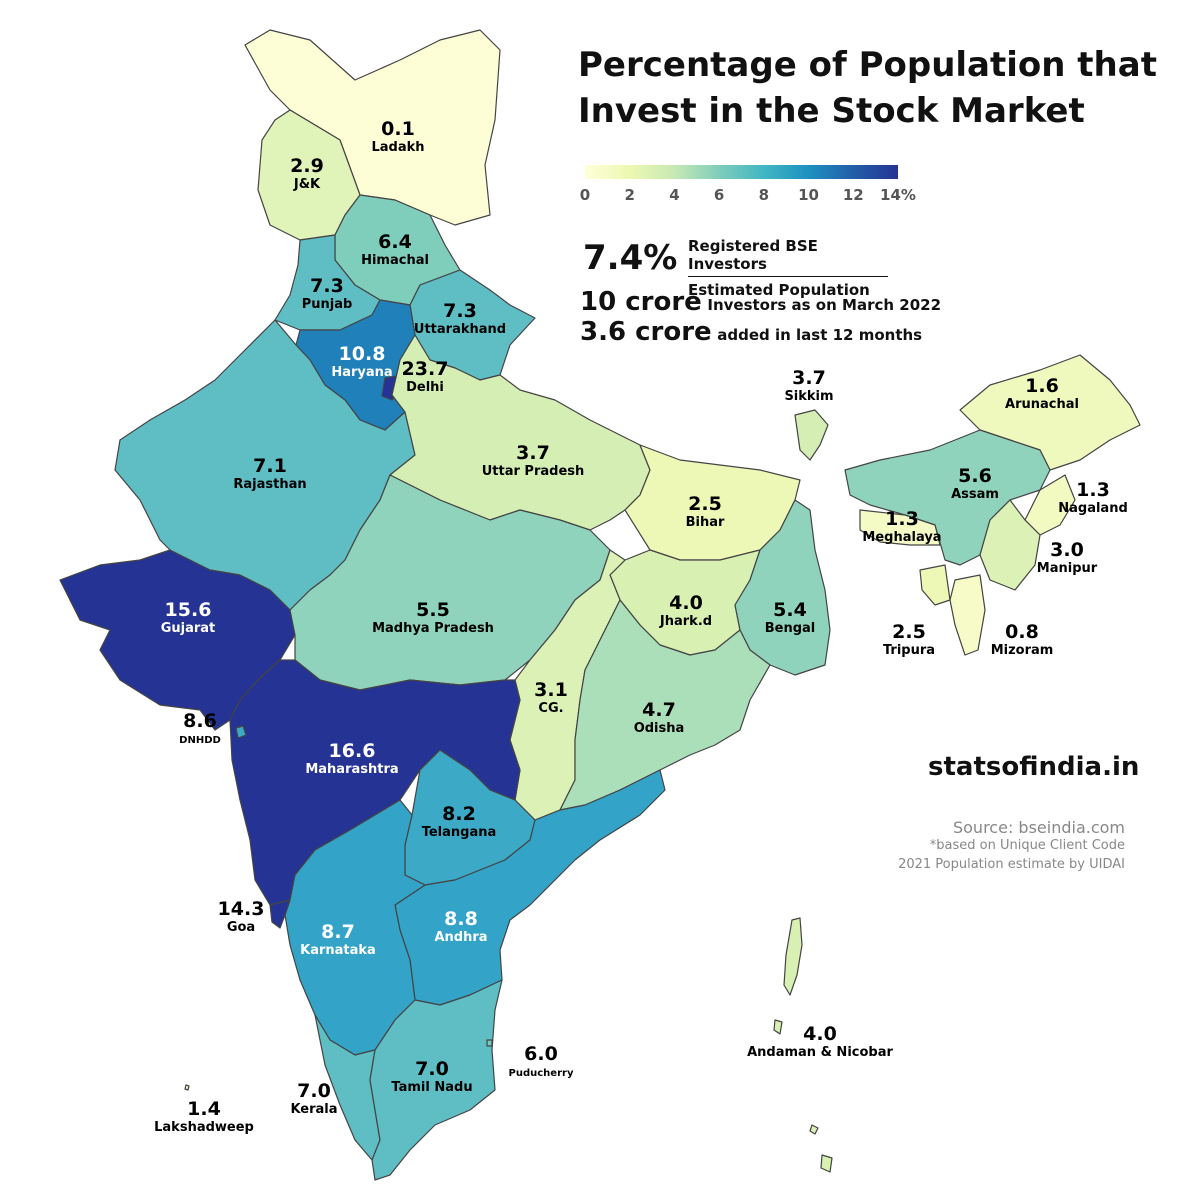 This screenshot has height=1201, width=1200. Describe the element at coordinates (975, 494) in the screenshot. I see `label-assam: Assam` at that location.